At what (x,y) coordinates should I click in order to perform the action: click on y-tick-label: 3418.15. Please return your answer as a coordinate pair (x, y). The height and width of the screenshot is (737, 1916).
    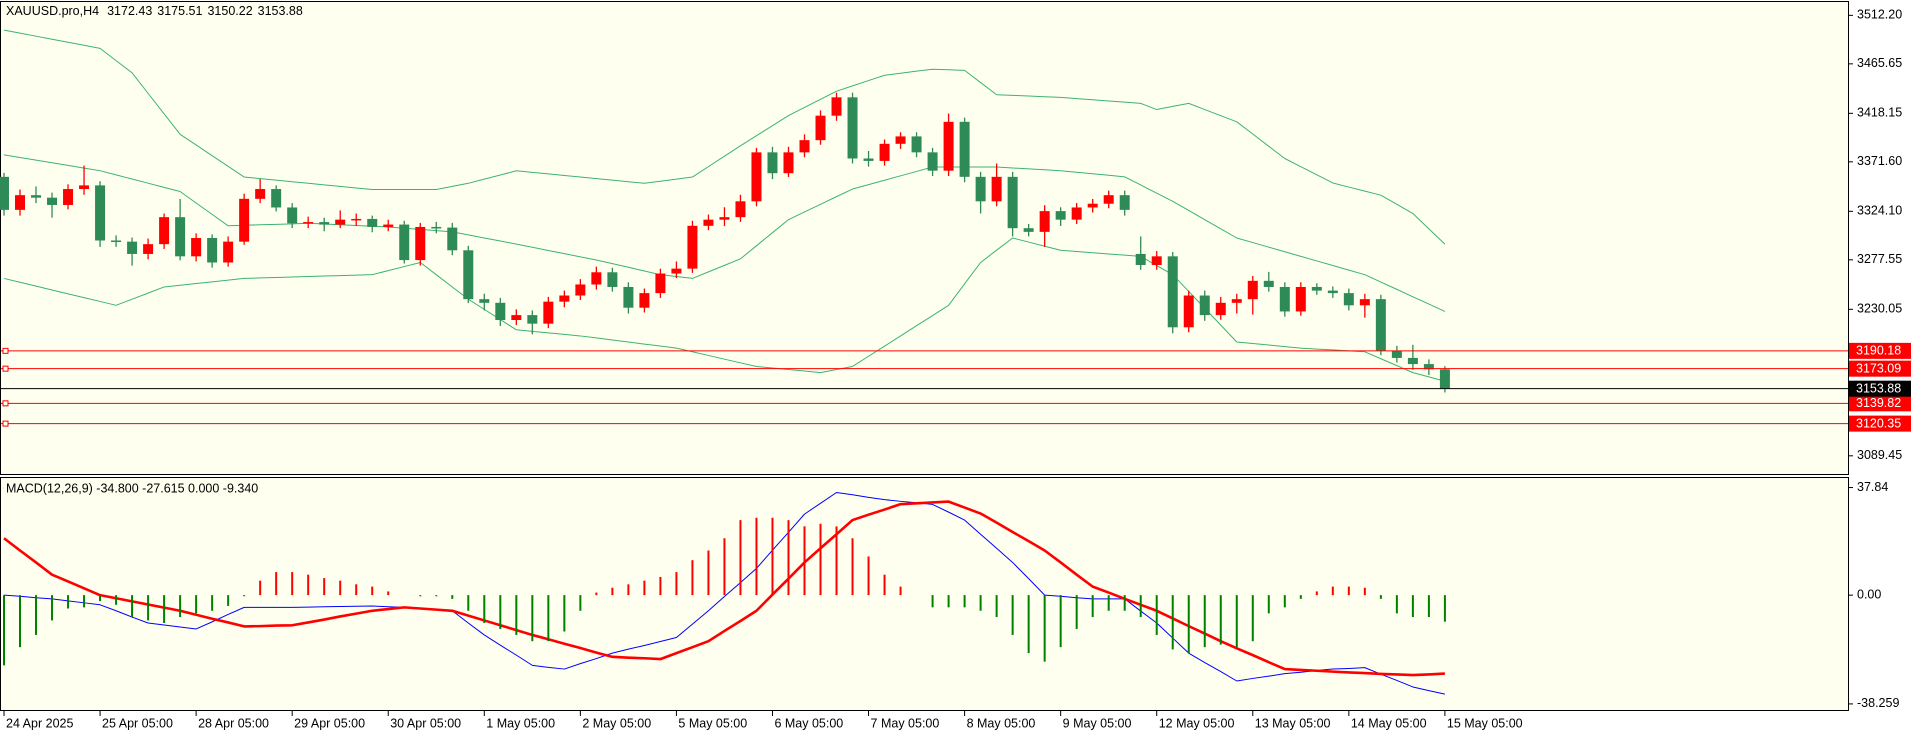
    Looking at the image, I should click on (1879, 113).